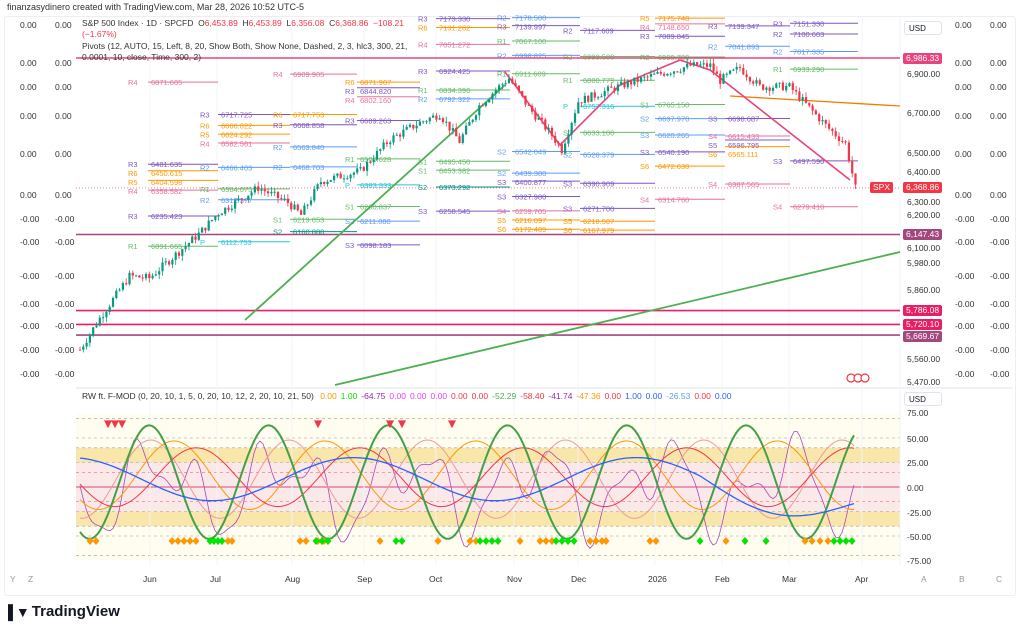  What do you see at coordinates (915, 488) in the screenshot?
I see `indicator-axis-tick: 0.00` at bounding box center [915, 488].